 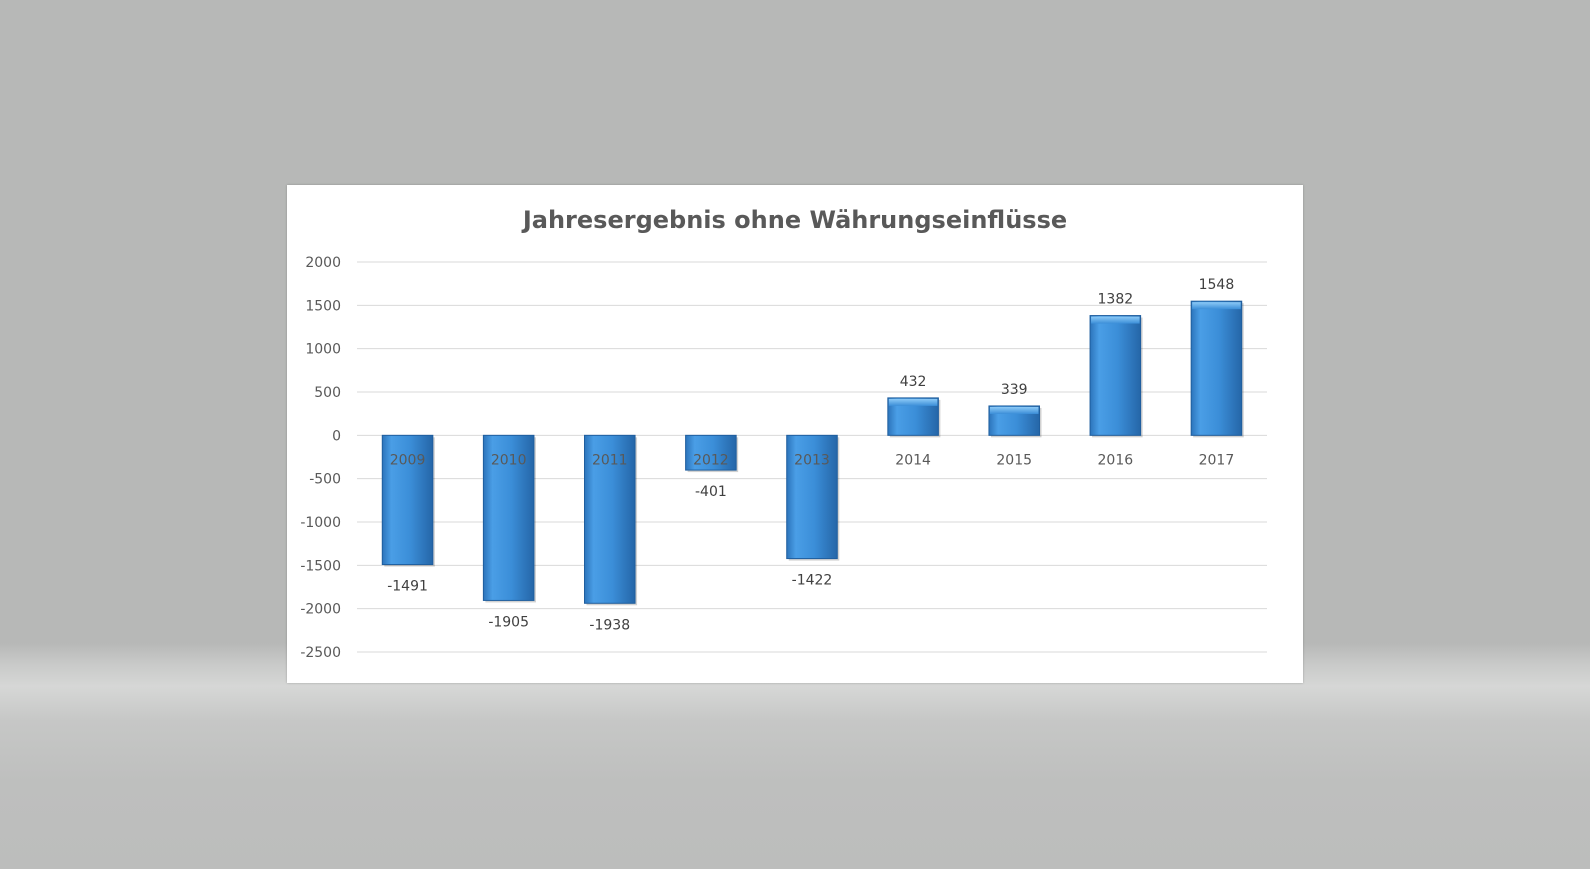 What do you see at coordinates (407, 587) in the screenshot?
I see `data-label: -1491` at bounding box center [407, 587].